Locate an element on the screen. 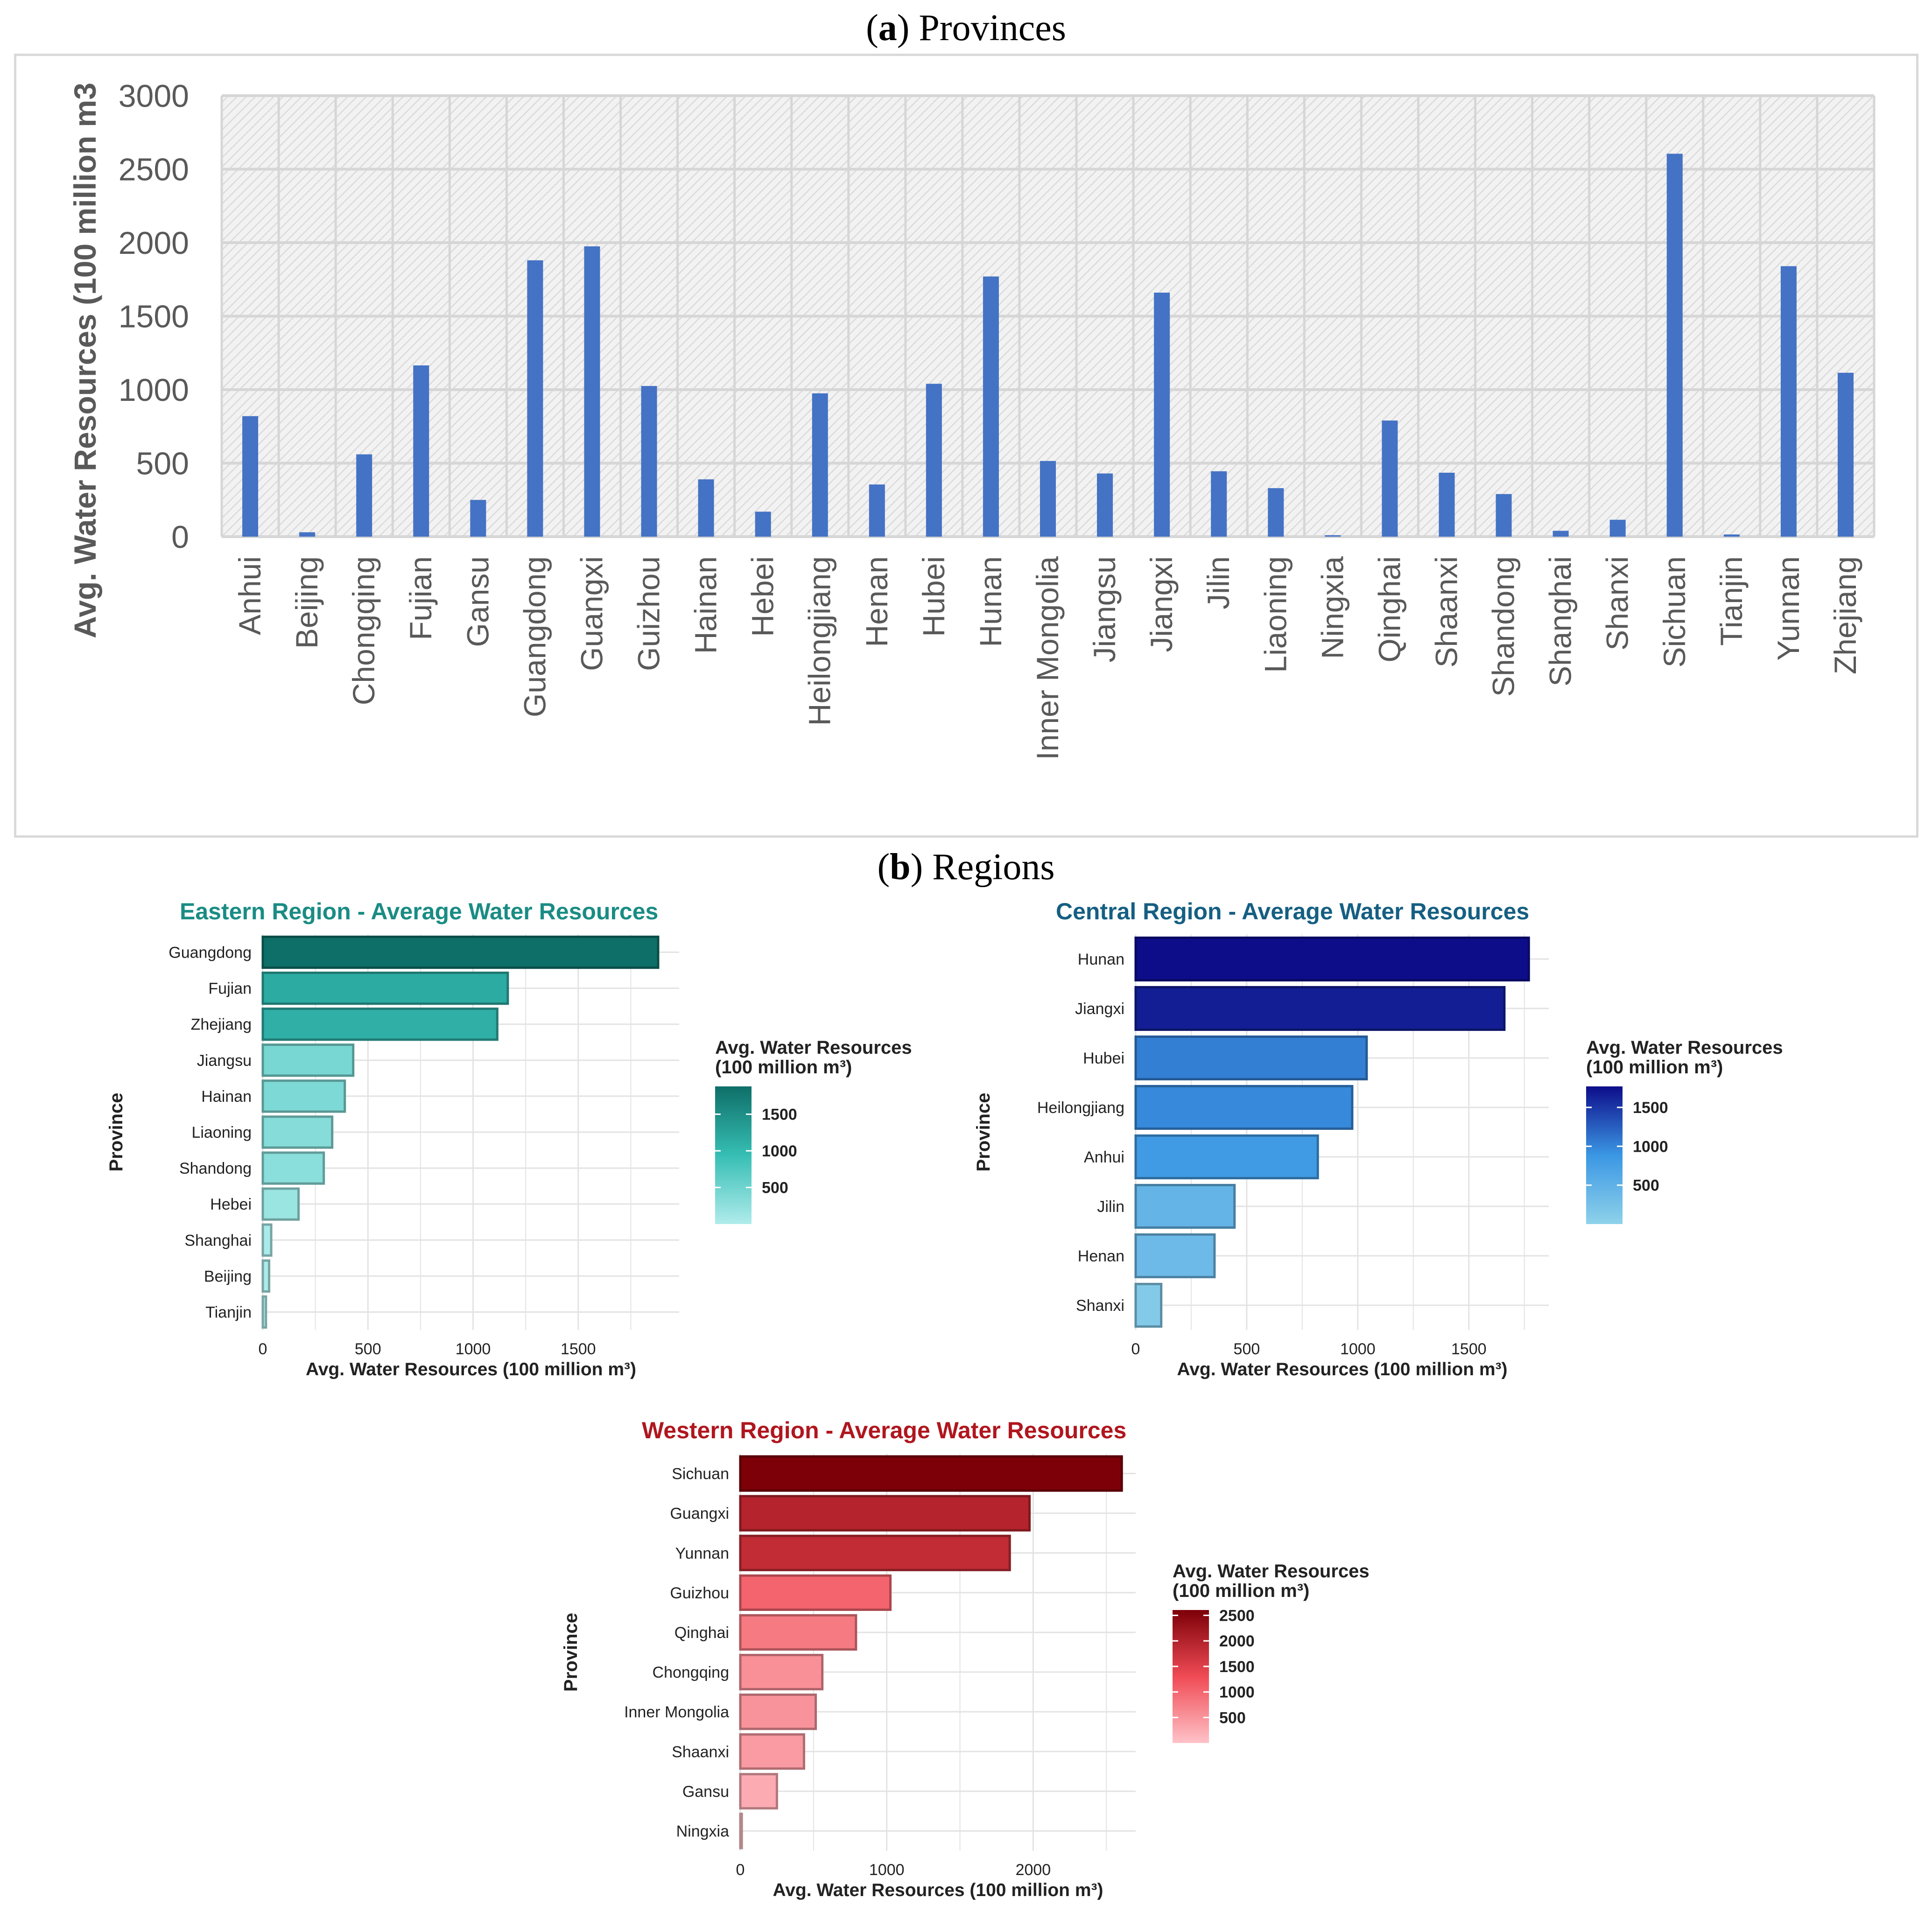  x-tick-label: Shanxi is located at coordinates (1618, 603).